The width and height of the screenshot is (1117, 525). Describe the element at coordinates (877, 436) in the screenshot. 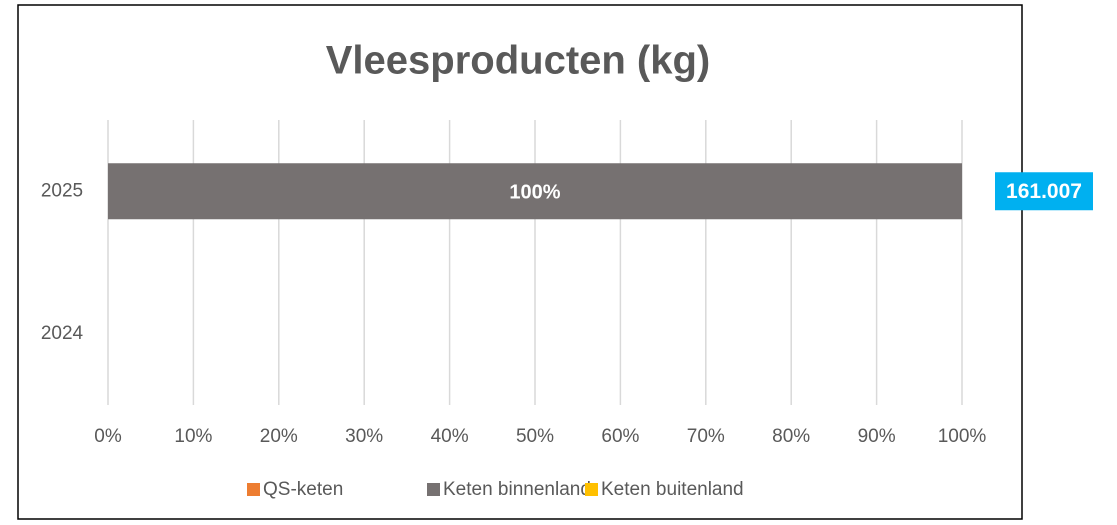

I see `x-tick-label: 90%` at that location.